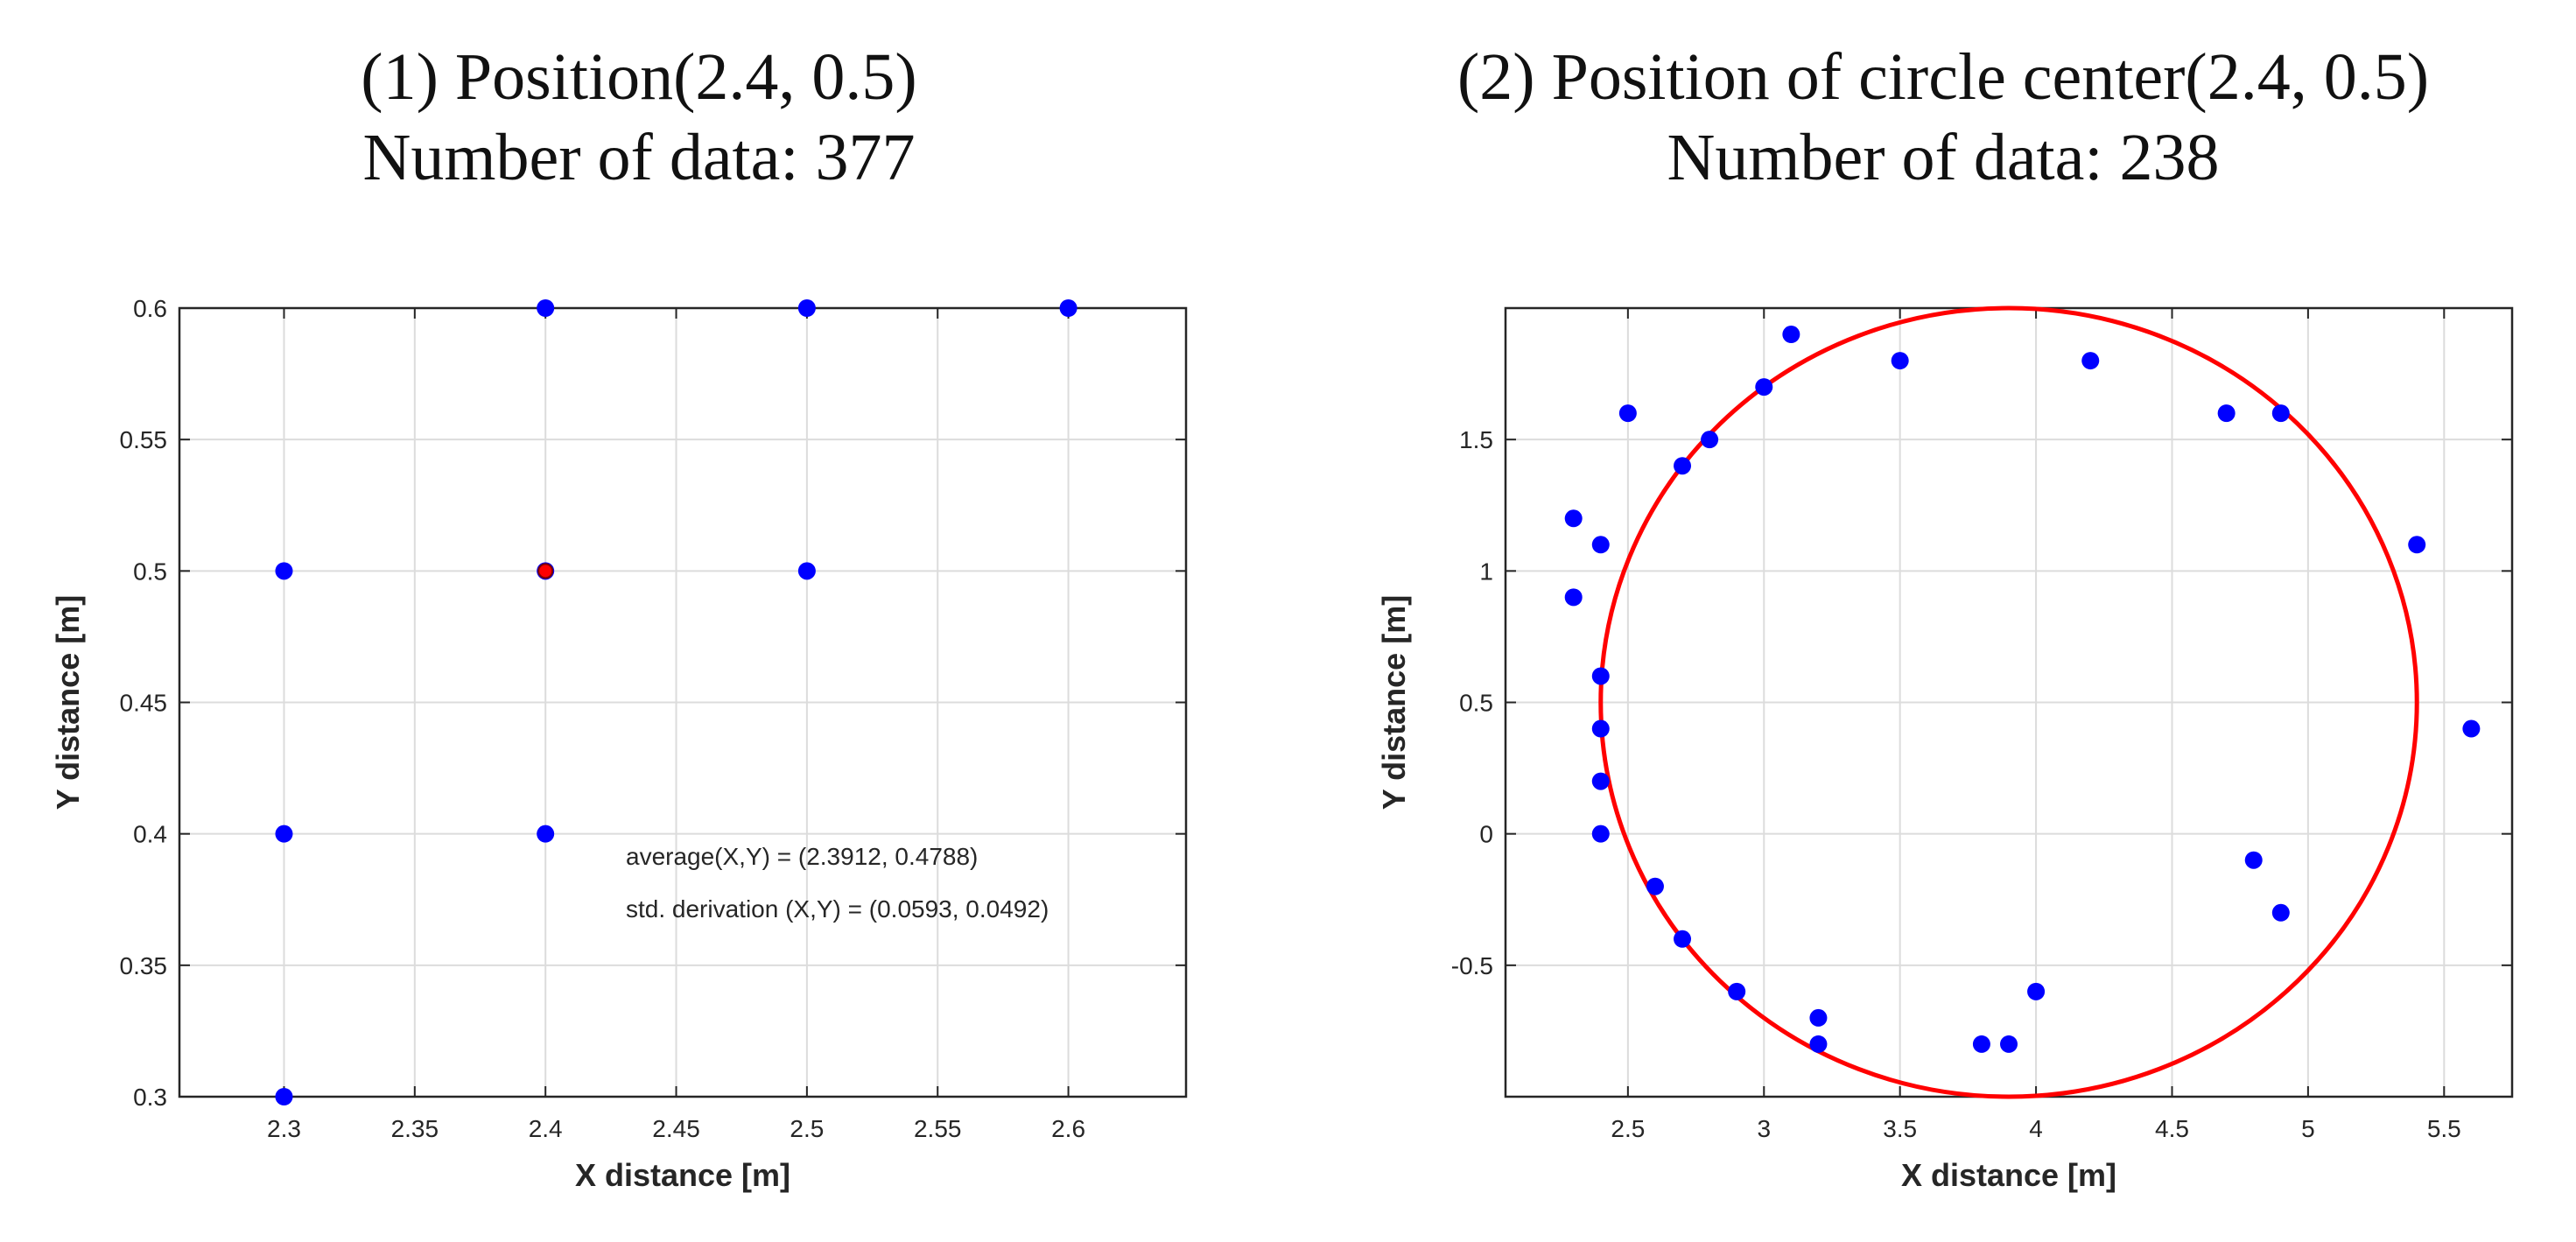 The width and height of the screenshot is (2576, 1242). Describe the element at coordinates (1472, 965) in the screenshot. I see `y-tick-label: -0.5` at that location.